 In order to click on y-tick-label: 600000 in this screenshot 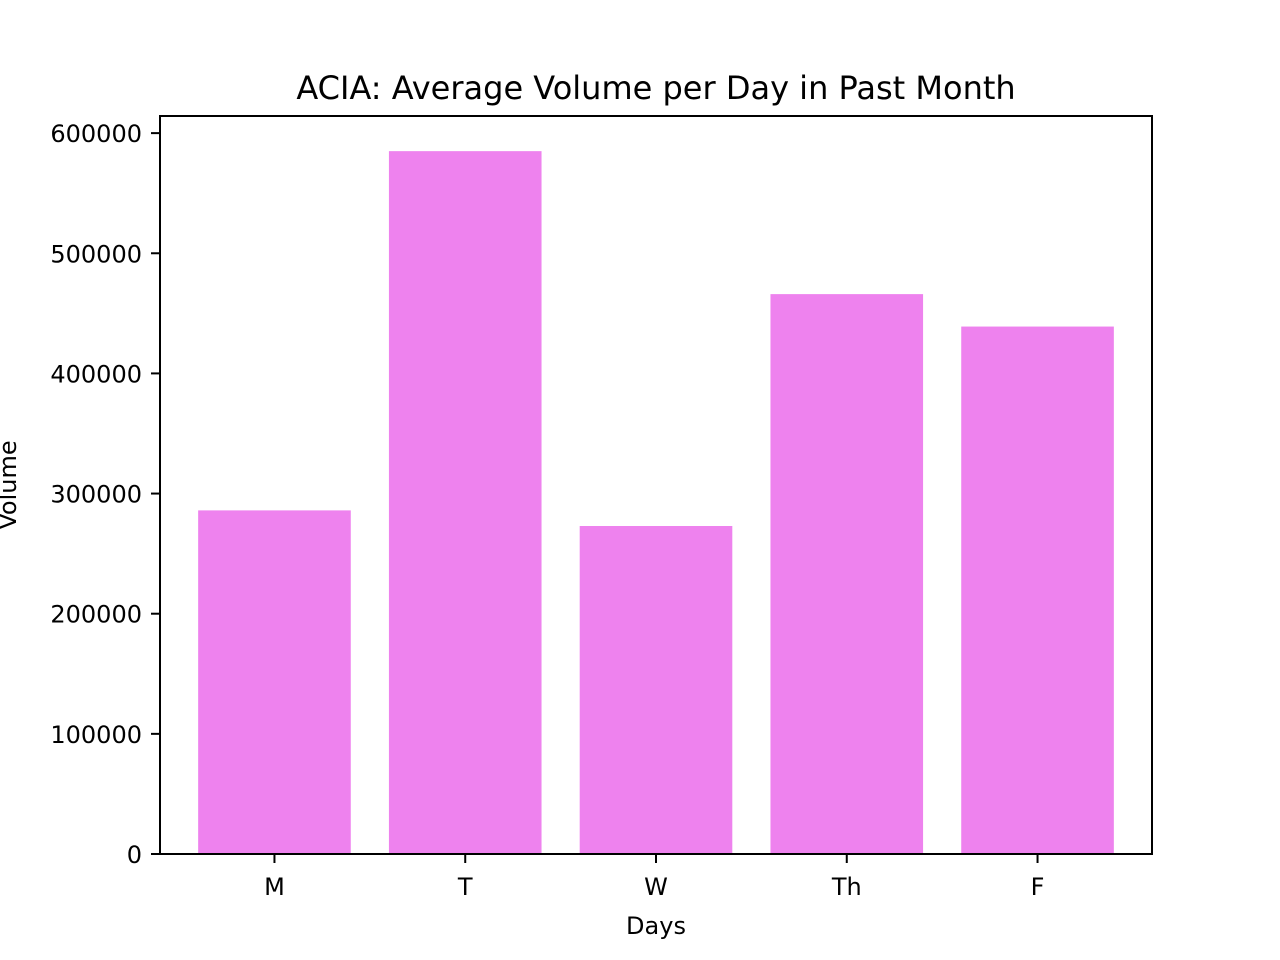, I will do `click(96, 134)`.